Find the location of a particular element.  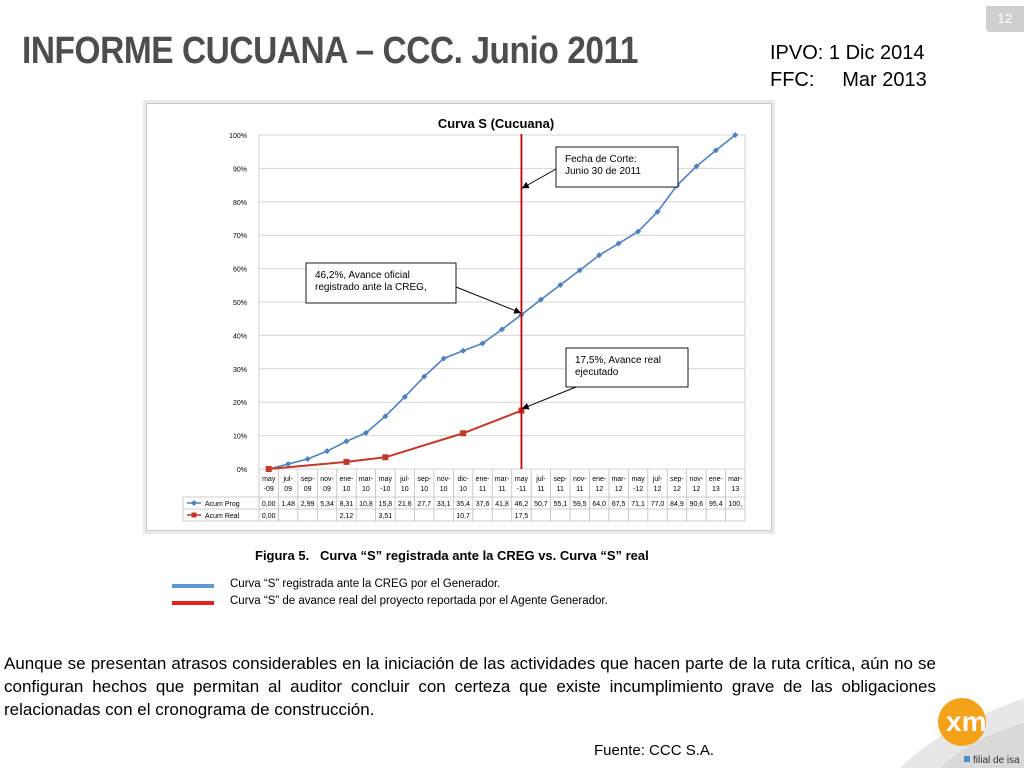

corner-swoosh-inner is located at coordinates (982, 745).